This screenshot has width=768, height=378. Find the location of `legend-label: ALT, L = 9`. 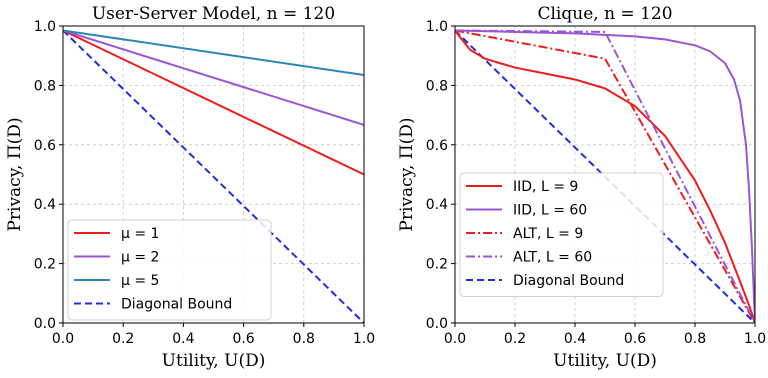

legend-label: ALT, L = 9 is located at coordinates (548, 234).